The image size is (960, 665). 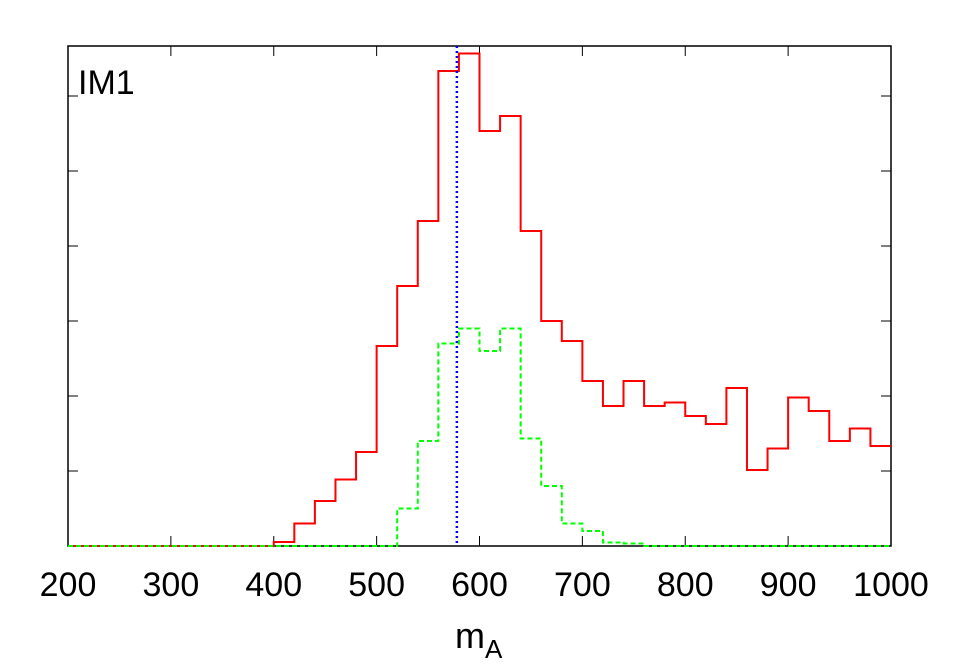 I want to click on x-tick-label: 900, so click(x=788, y=585).